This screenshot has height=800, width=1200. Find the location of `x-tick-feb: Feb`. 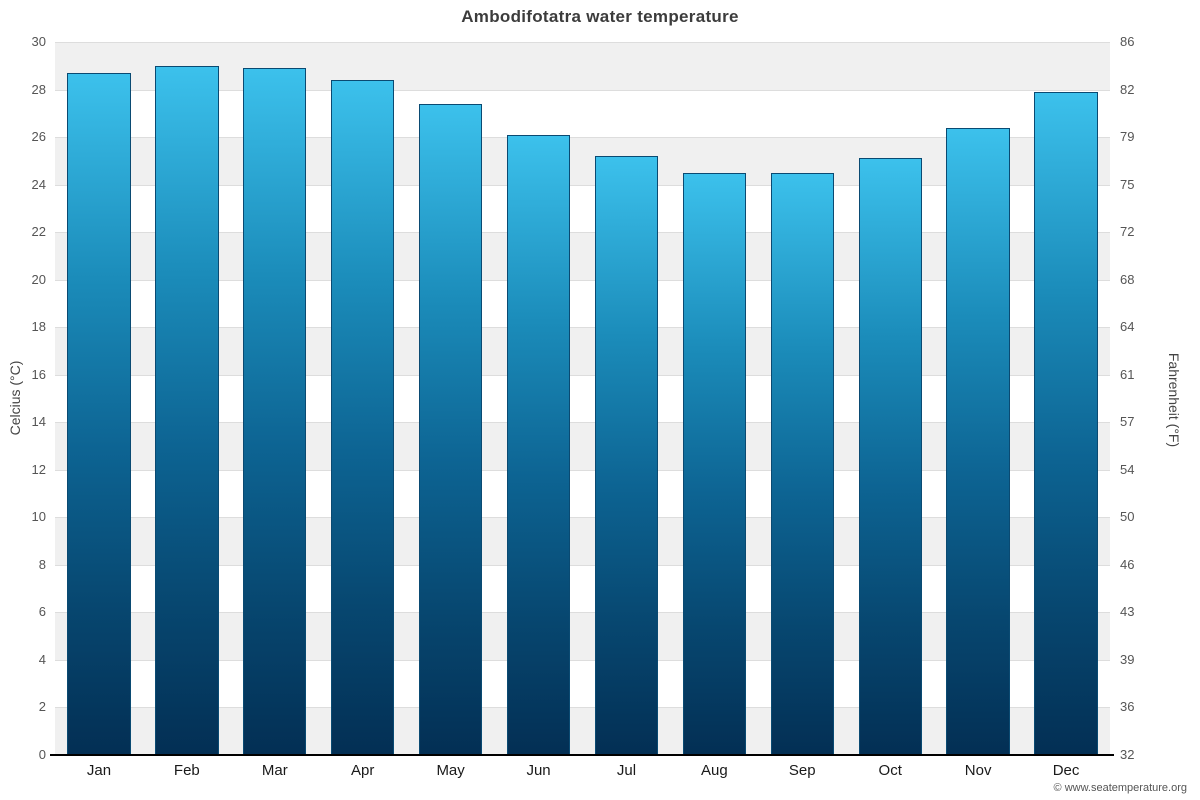

x-tick-feb: Feb is located at coordinates (186, 770).